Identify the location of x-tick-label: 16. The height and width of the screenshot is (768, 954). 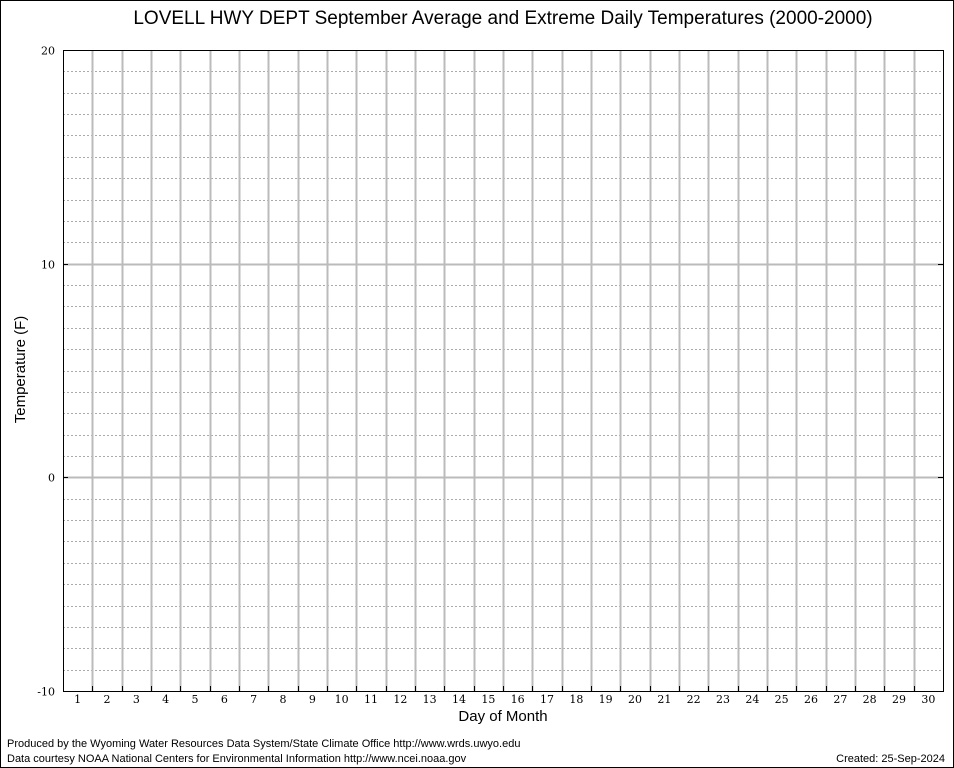
(518, 699).